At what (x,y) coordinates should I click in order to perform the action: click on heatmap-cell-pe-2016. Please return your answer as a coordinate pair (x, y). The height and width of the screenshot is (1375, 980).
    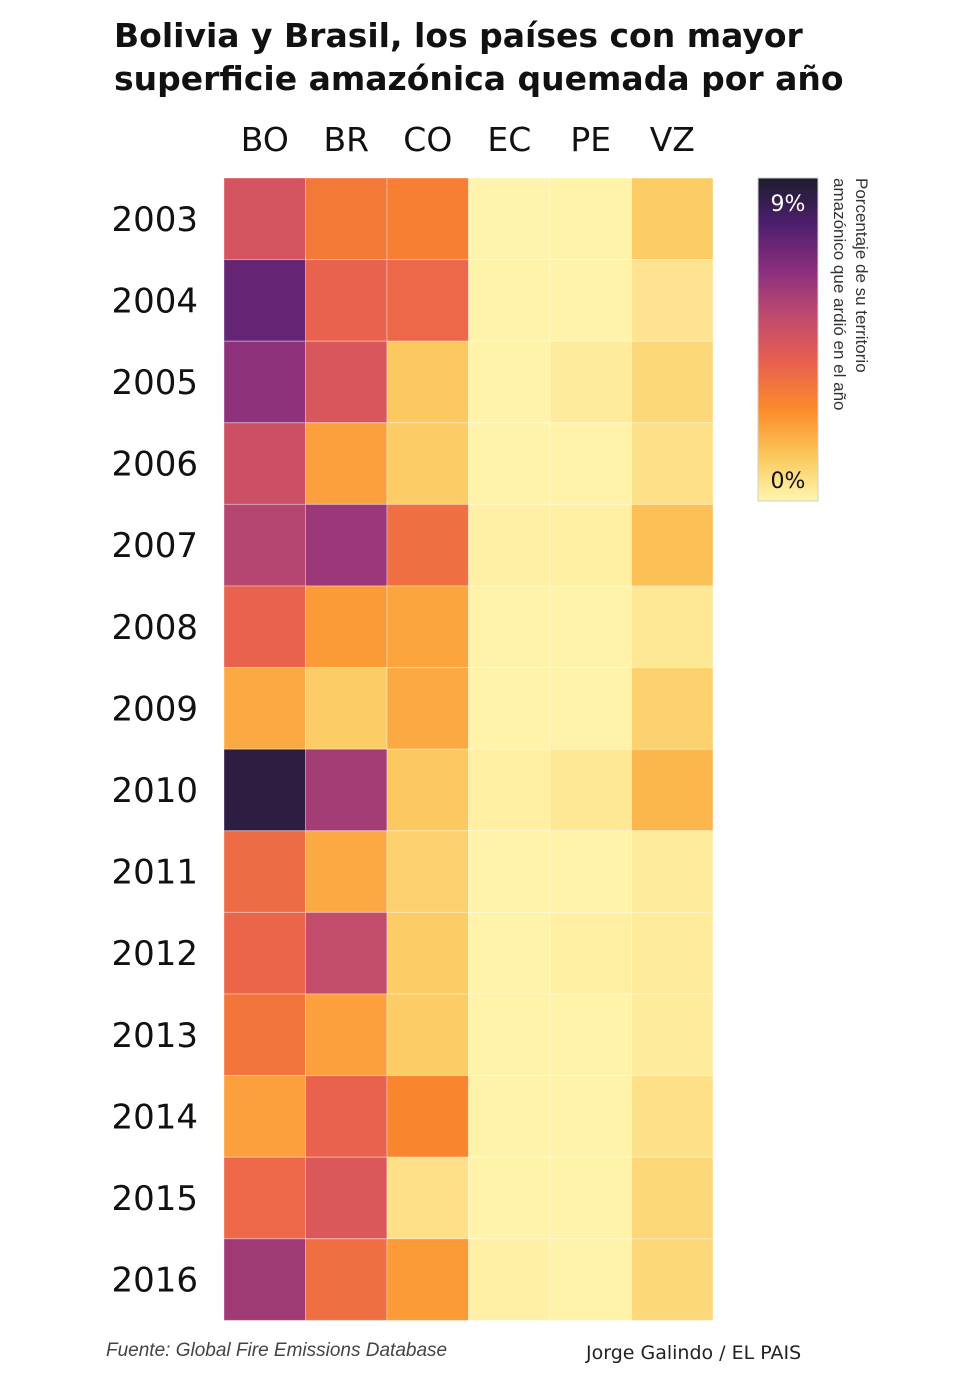
    Looking at the image, I should click on (590, 1279).